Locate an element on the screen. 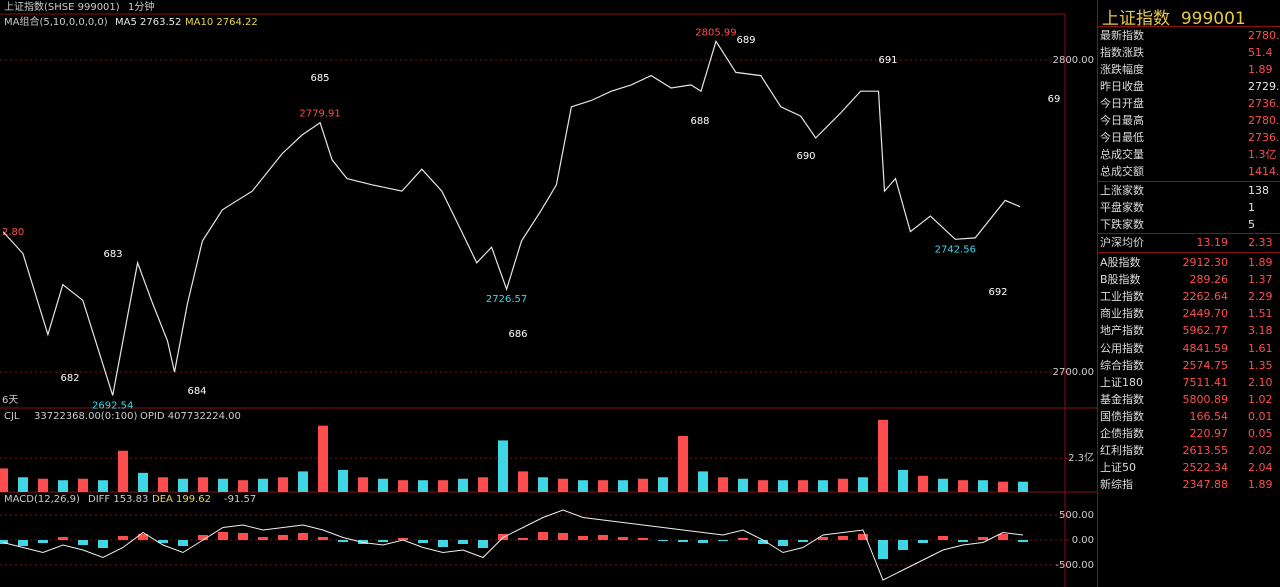  index-row: 上证50 2522.34 2.04 is located at coordinates (1189, 467).